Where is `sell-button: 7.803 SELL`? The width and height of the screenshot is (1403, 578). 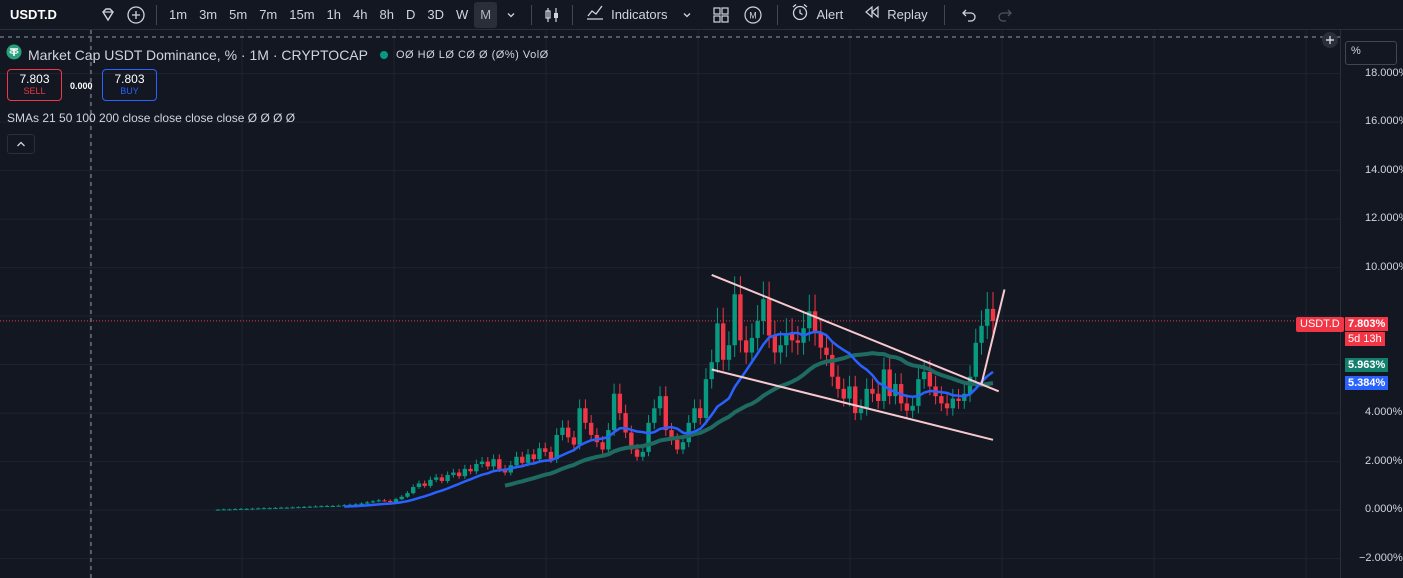
sell-button: 7.803 SELL is located at coordinates (34, 85).